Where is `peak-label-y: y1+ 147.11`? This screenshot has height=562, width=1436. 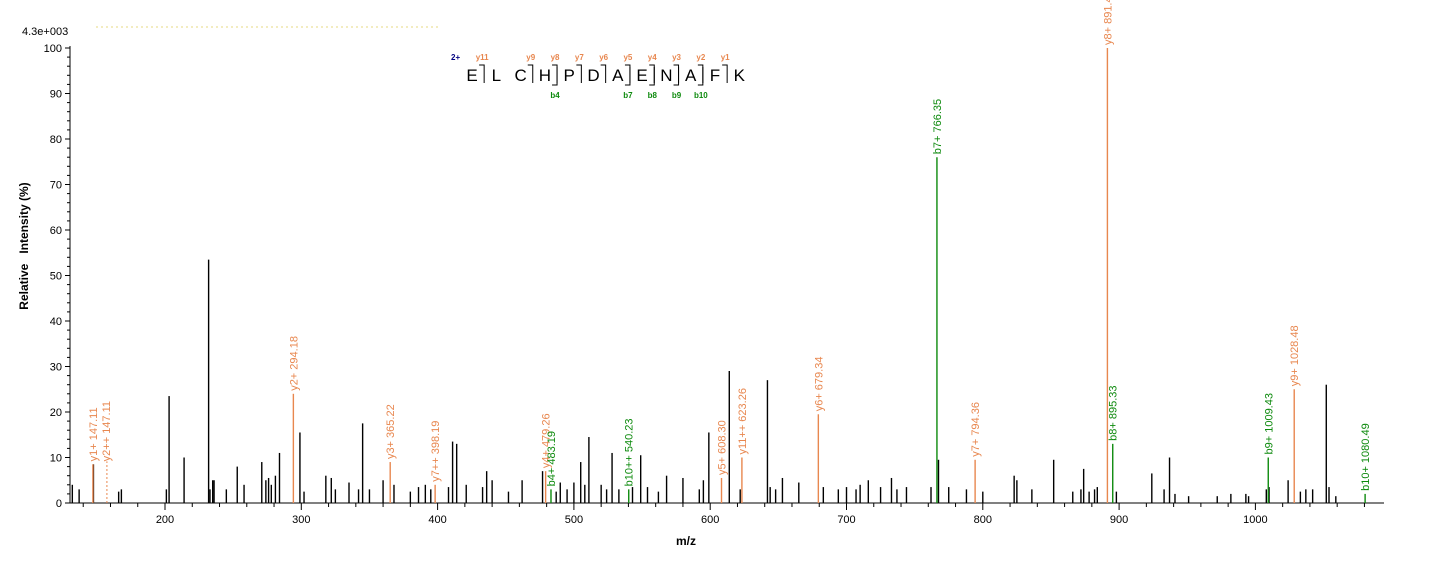
peak-label-y: y1+ 147.11 is located at coordinates (94, 434).